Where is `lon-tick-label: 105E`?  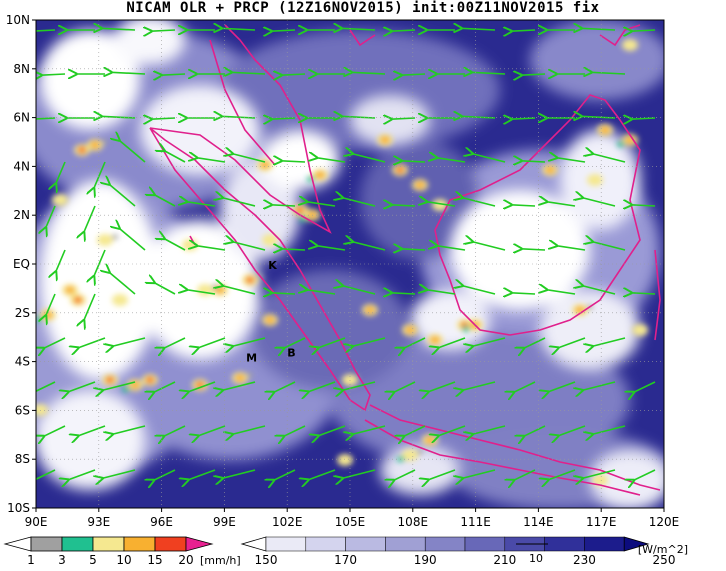 lon-tick-label: 105E is located at coordinates (350, 522).